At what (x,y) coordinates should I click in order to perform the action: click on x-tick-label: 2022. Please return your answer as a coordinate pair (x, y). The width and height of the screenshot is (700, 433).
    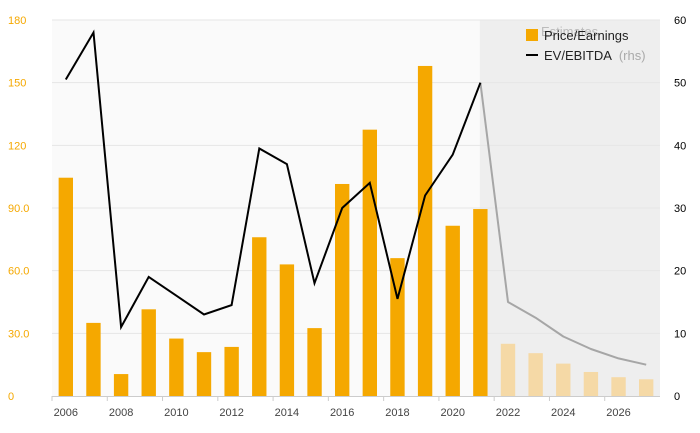
    Looking at the image, I should click on (508, 413).